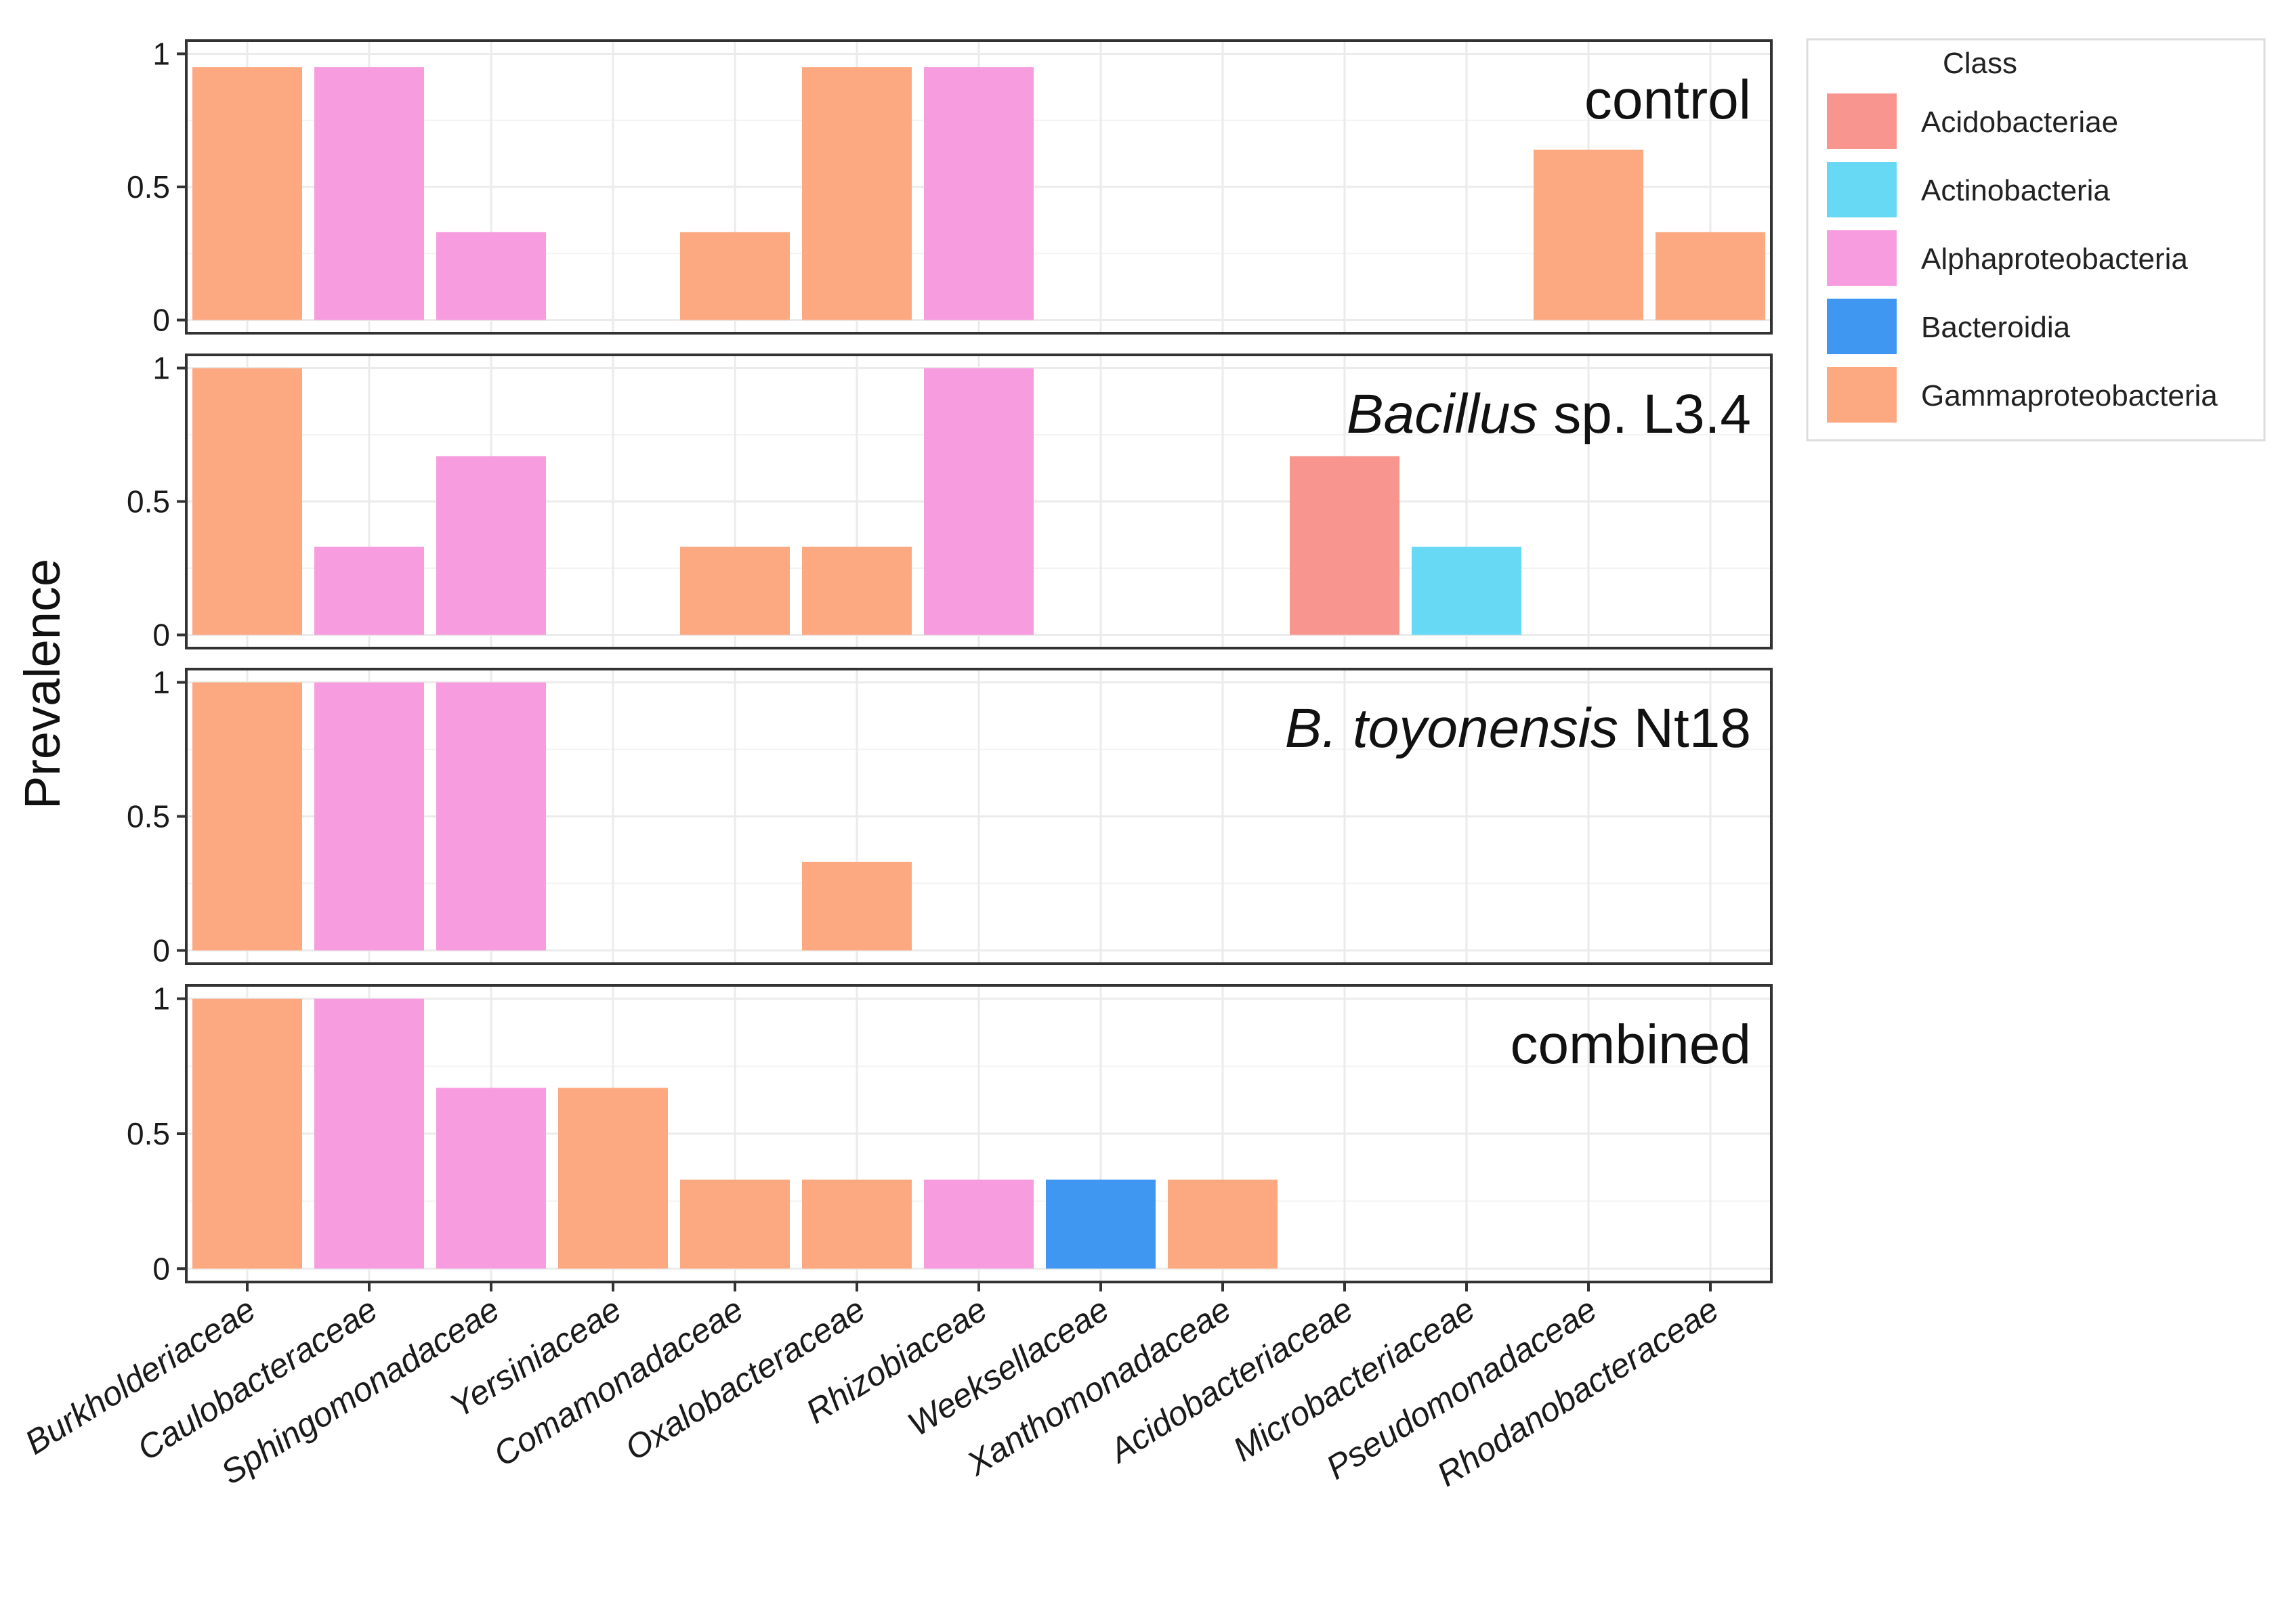 The image size is (2276, 1624). Describe the element at coordinates (42, 684) in the screenshot. I see `y-axis-title: Prevalence` at that location.